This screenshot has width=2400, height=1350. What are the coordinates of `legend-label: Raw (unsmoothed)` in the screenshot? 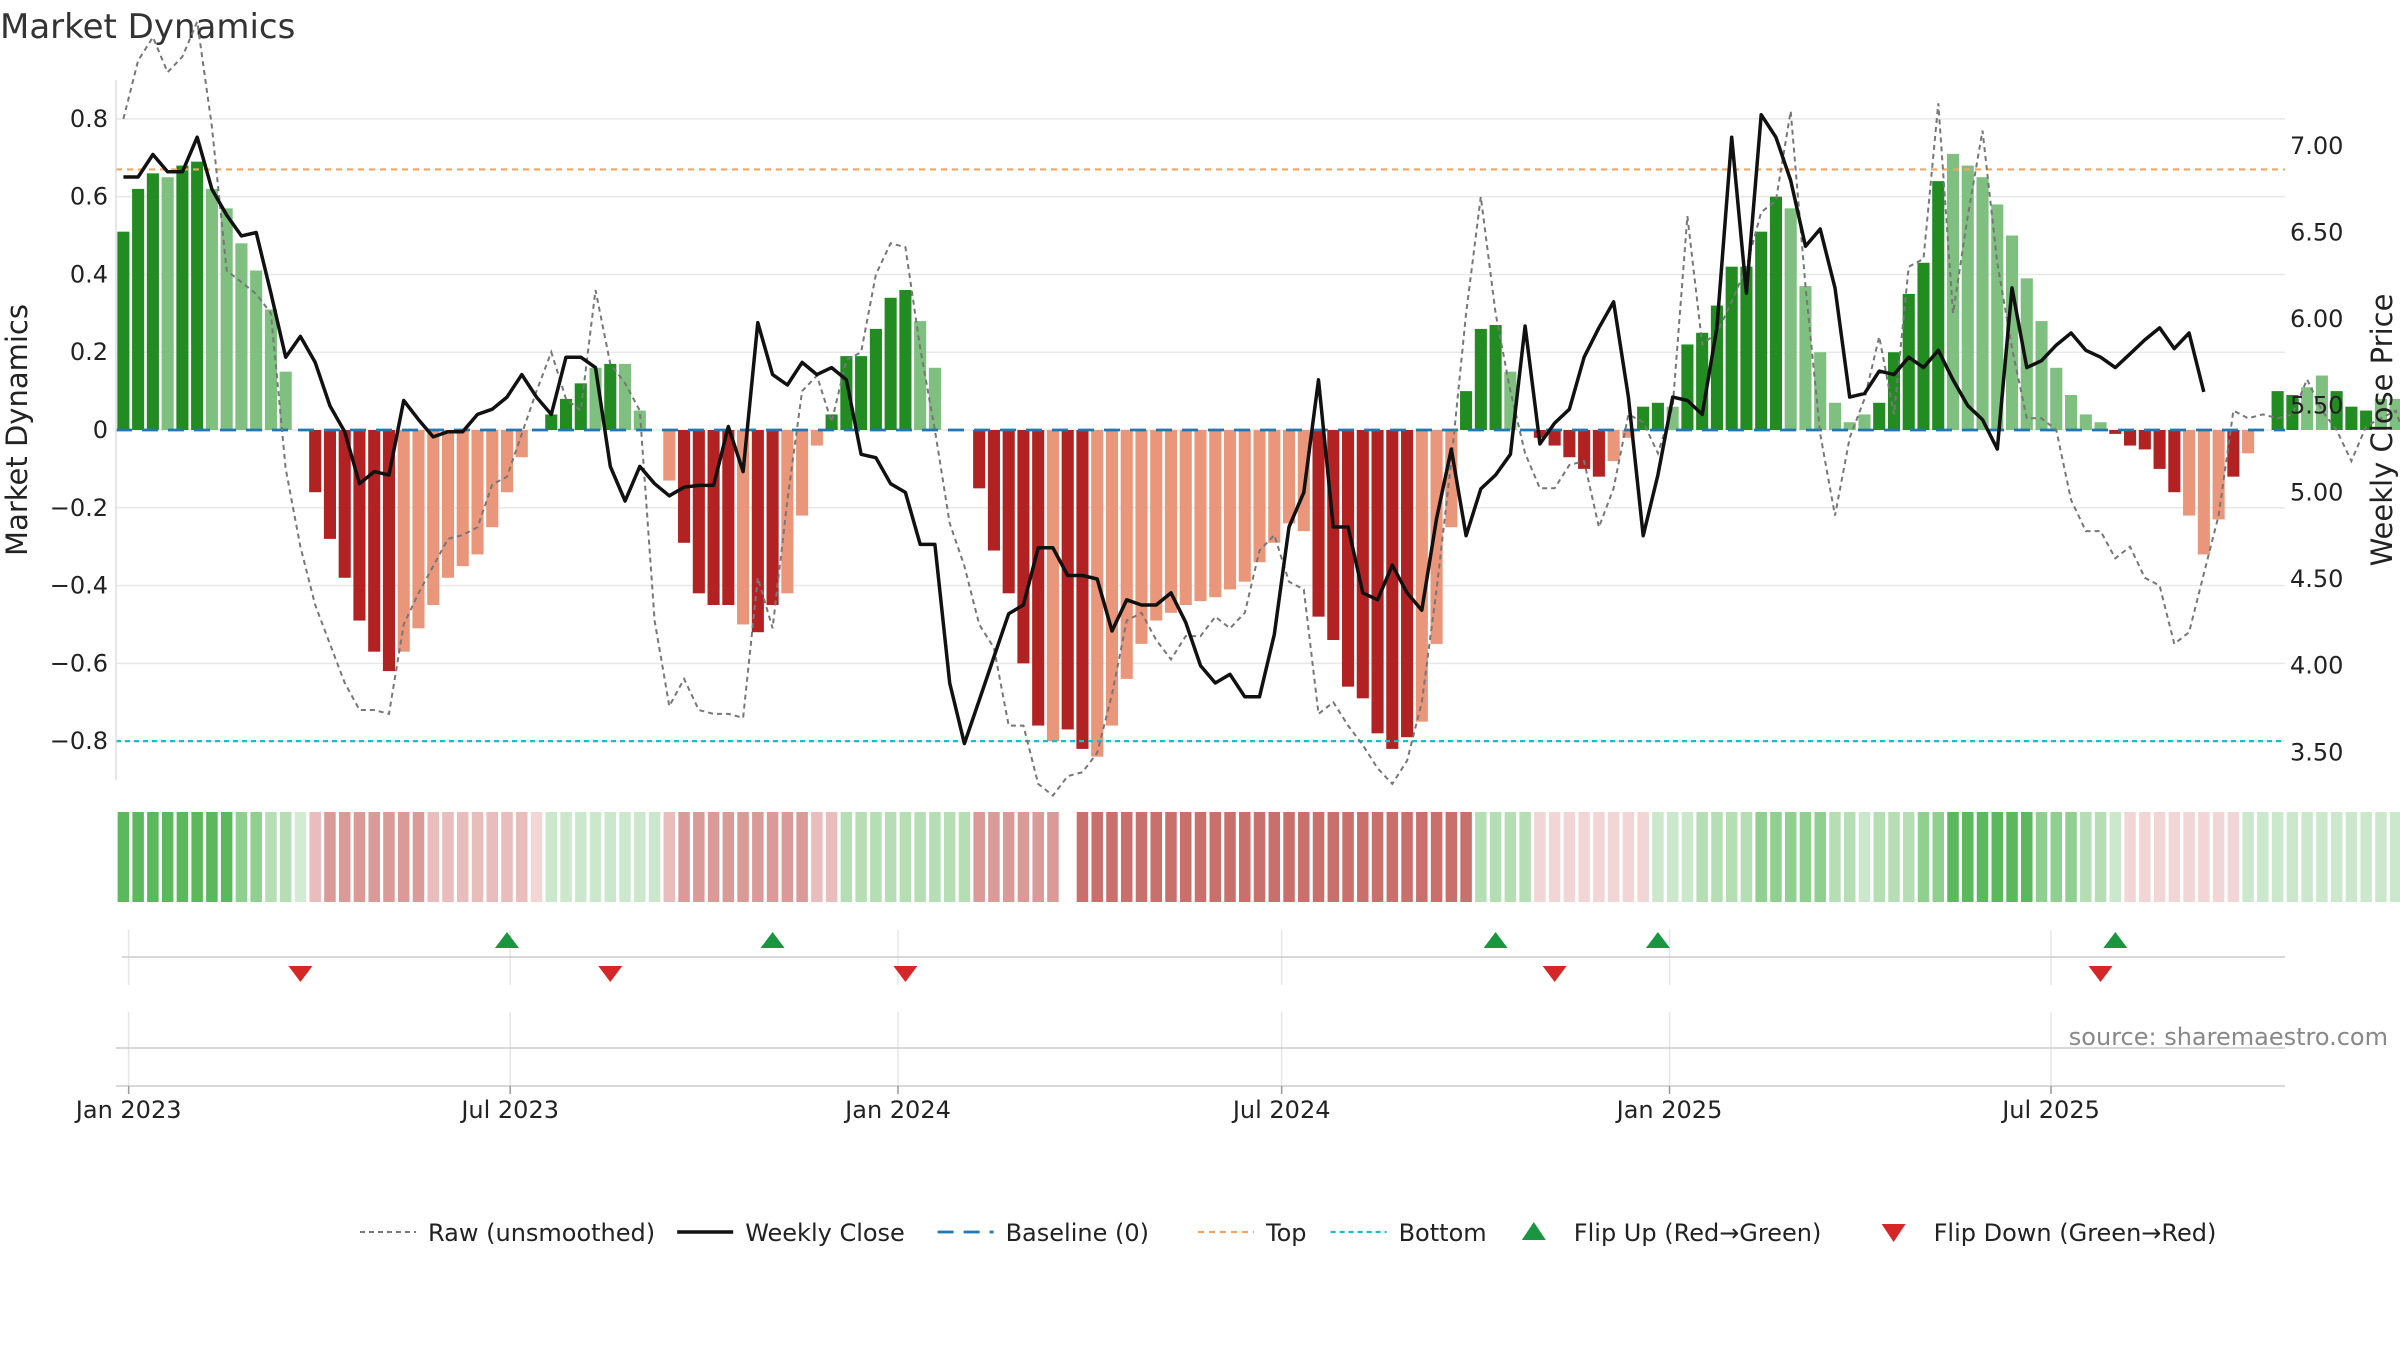 It's located at (541, 1233).